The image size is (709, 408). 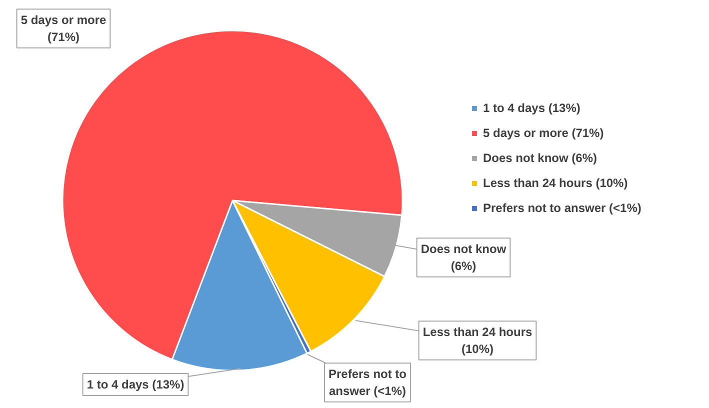 I want to click on legend-label: 1 to 4 days (13%), so click(x=531, y=108).